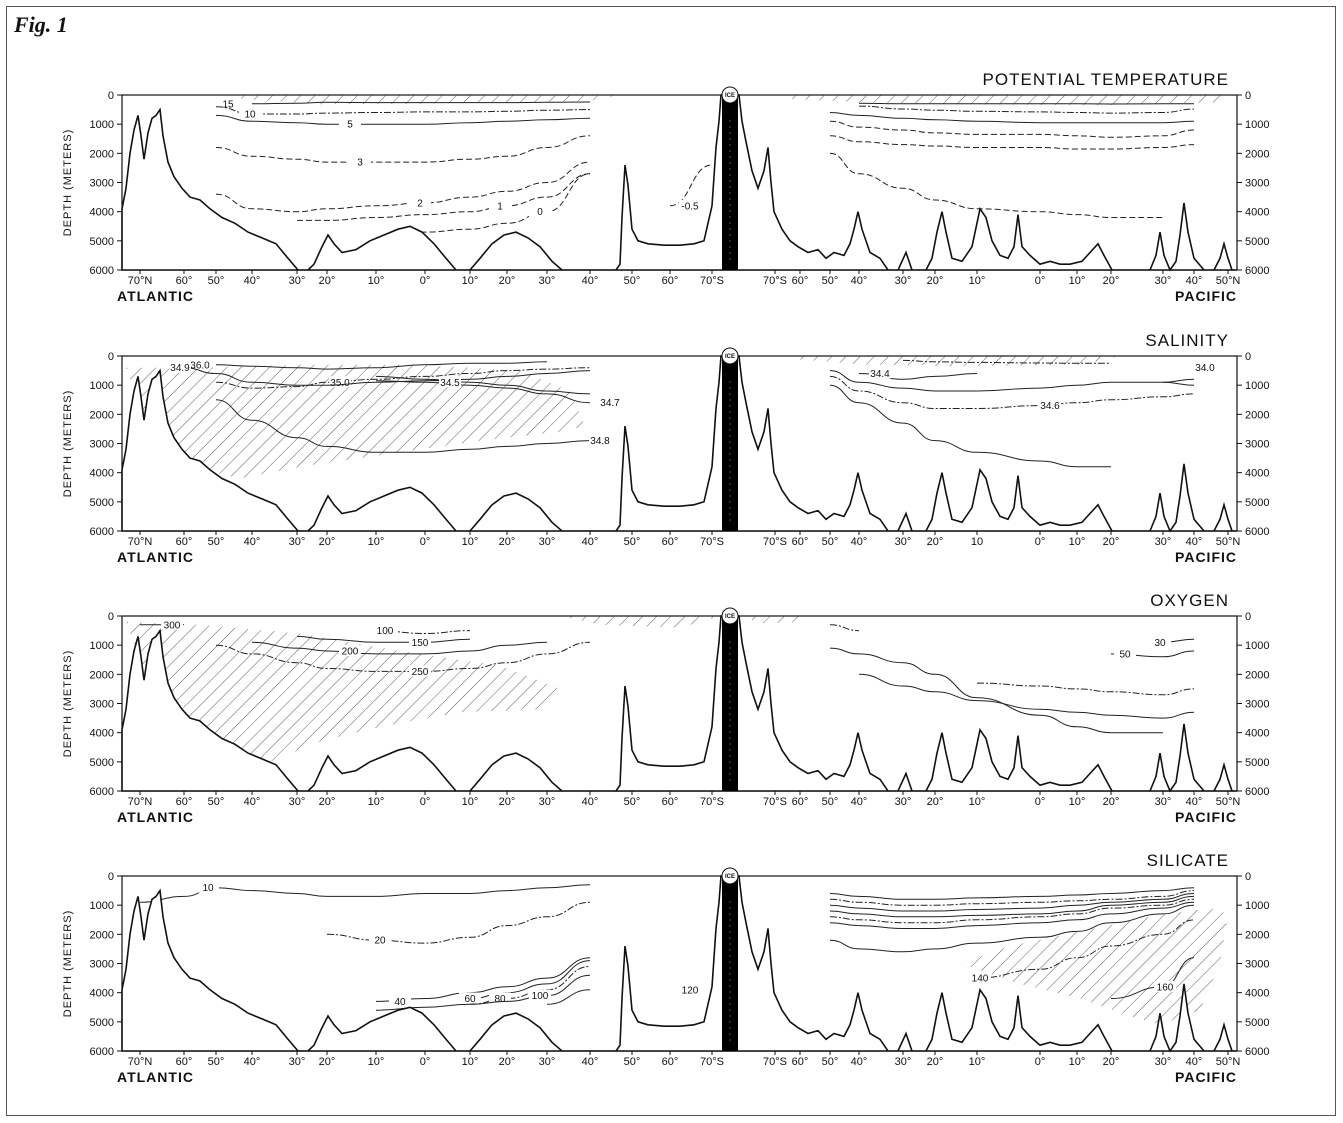 This screenshot has width=1343, height=1123. I want to click on ocean-label-left: ATLANTIC, so click(155, 817).